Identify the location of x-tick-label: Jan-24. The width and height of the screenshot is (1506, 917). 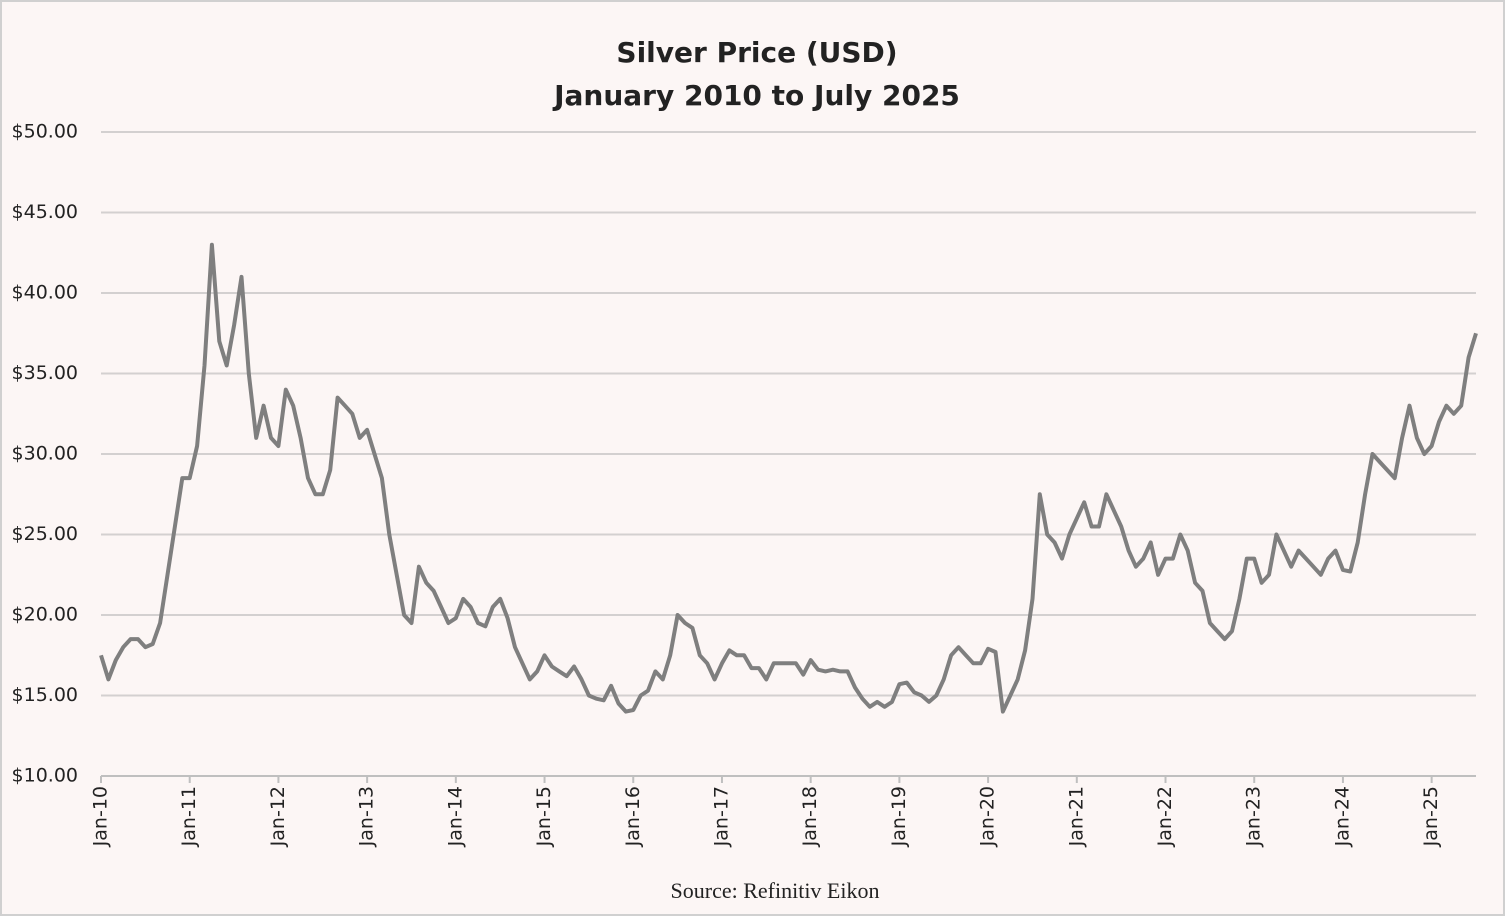
(1342, 816).